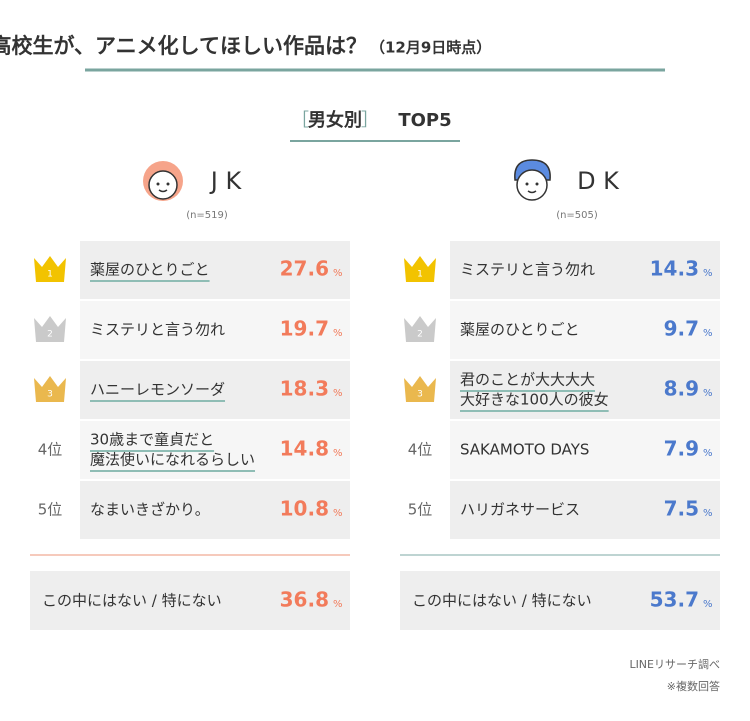  What do you see at coordinates (674, 600) in the screenshot?
I see `percent: 53.7` at bounding box center [674, 600].